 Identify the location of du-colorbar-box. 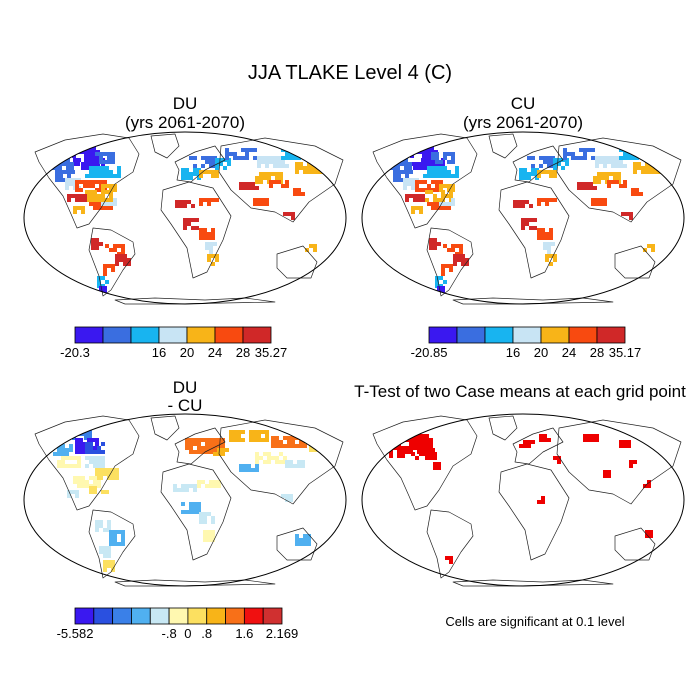
(229, 335).